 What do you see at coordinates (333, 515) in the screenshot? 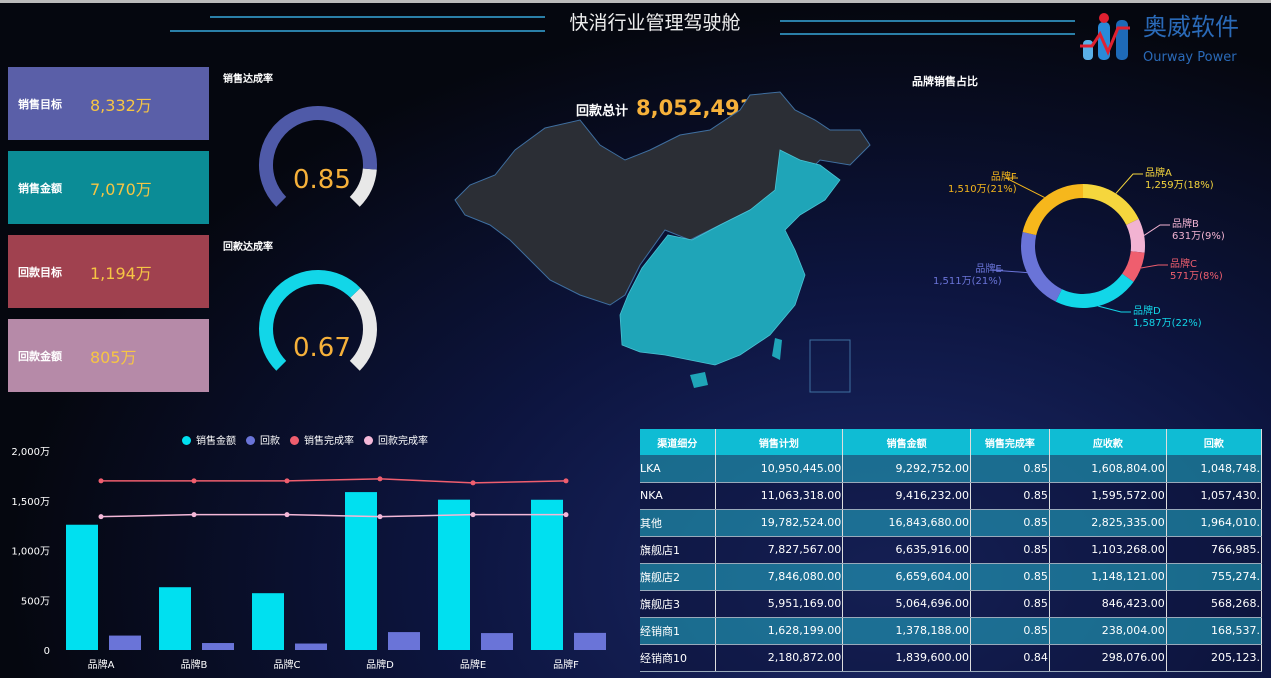
I see `line-series` at bounding box center [333, 515].